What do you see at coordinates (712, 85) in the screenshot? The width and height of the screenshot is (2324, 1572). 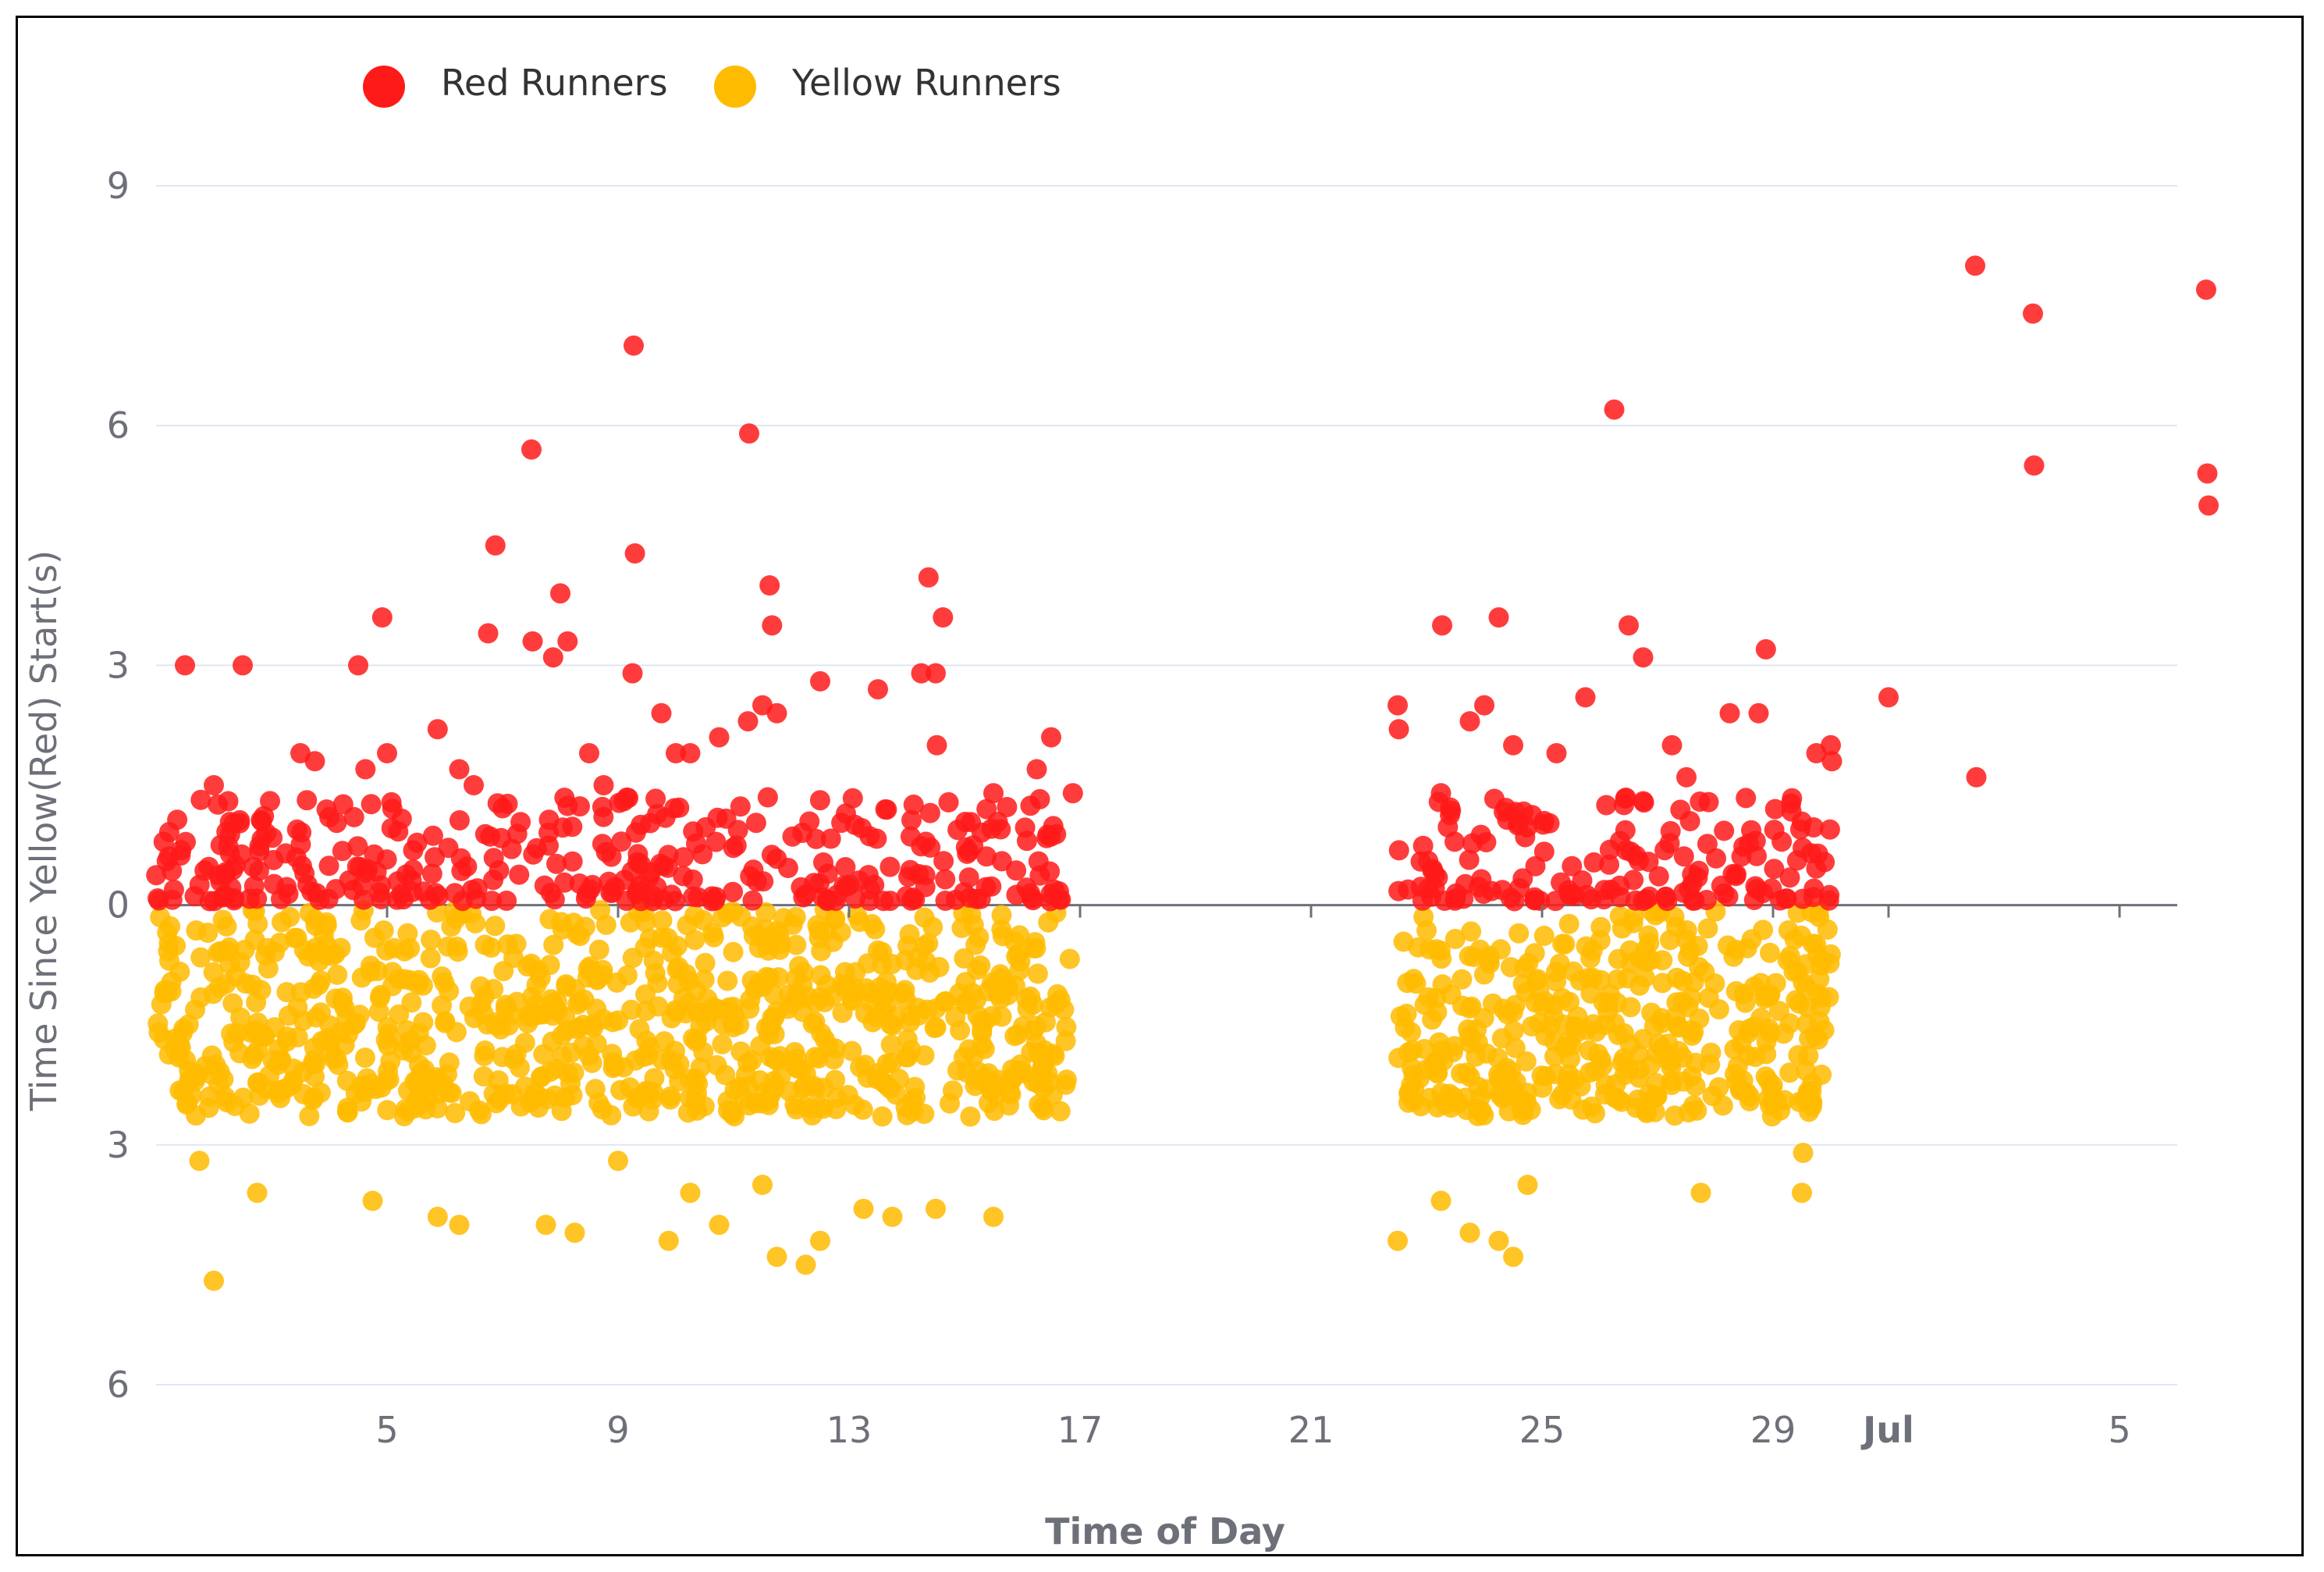 I see `legend: Red Runners Yellow Runners` at bounding box center [712, 85].